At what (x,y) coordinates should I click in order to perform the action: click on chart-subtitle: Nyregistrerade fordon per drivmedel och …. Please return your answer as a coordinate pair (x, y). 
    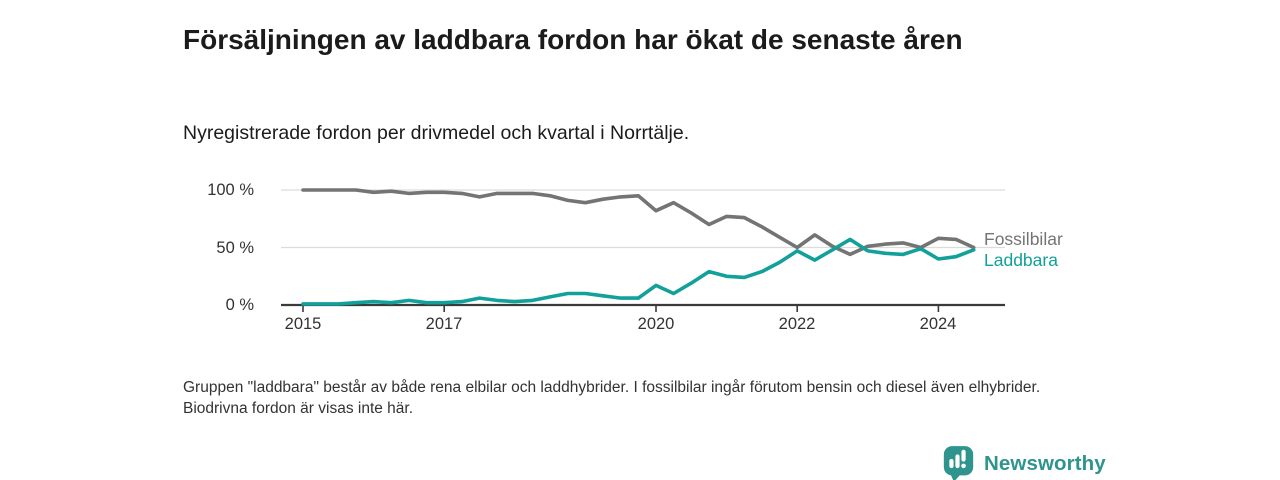
    Looking at the image, I should click on (436, 133).